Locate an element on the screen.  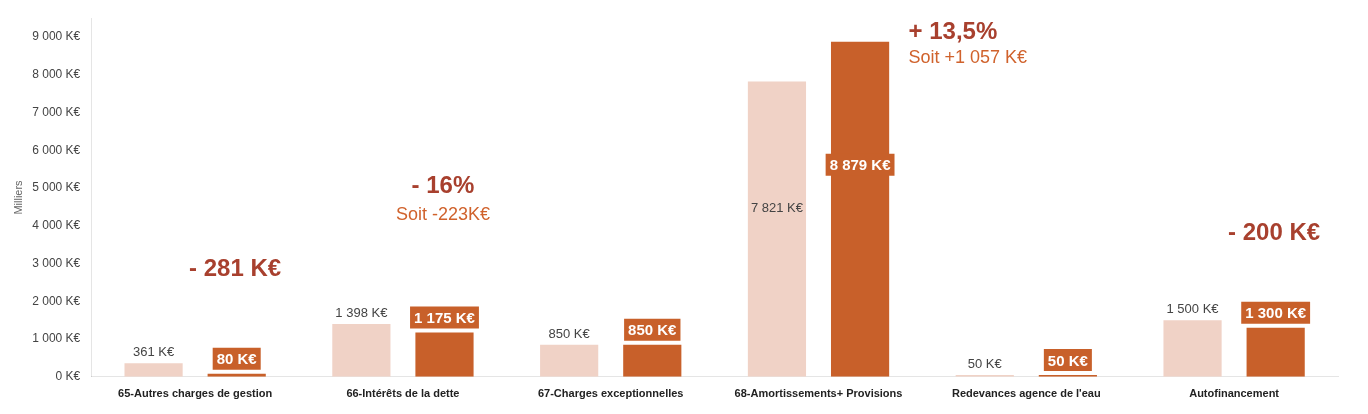
annotation: Soit -223K€ is located at coordinates (442, 214).